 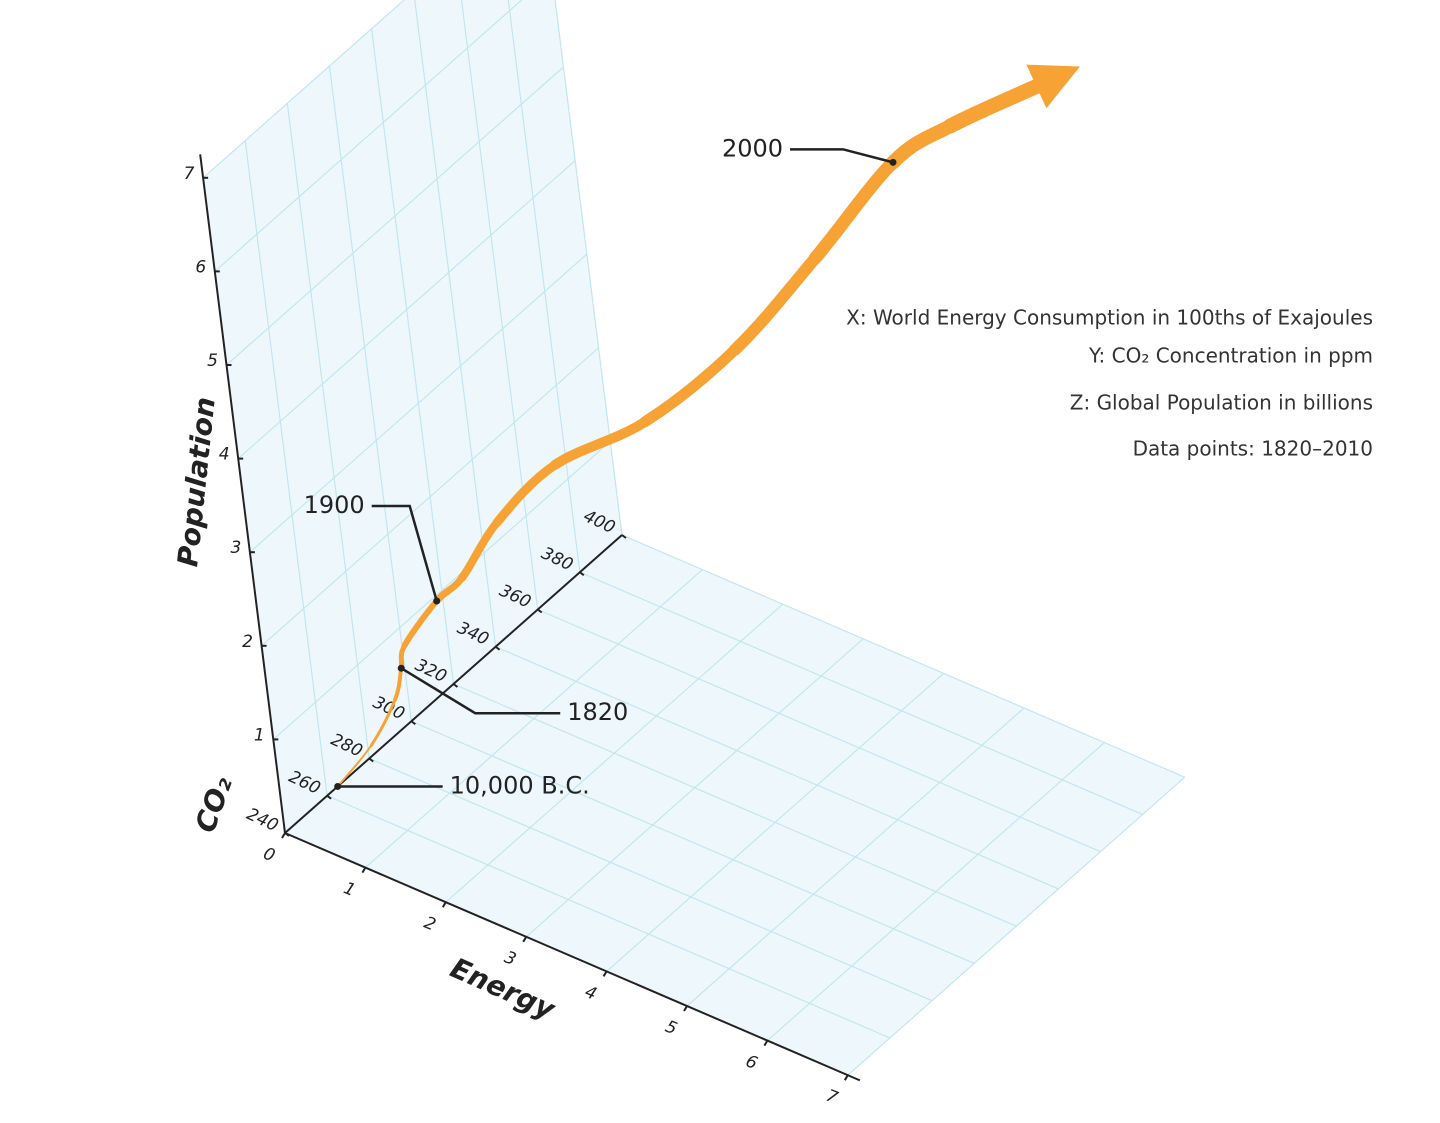 What do you see at coordinates (200, 267) in the screenshot?
I see `z-tick-label: 6` at bounding box center [200, 267].